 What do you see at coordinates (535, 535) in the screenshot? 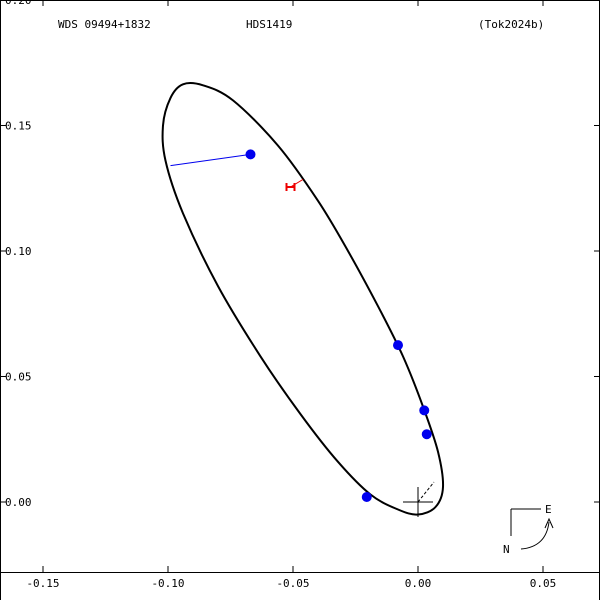
I see `compass-rotation-arrow` at bounding box center [535, 535].